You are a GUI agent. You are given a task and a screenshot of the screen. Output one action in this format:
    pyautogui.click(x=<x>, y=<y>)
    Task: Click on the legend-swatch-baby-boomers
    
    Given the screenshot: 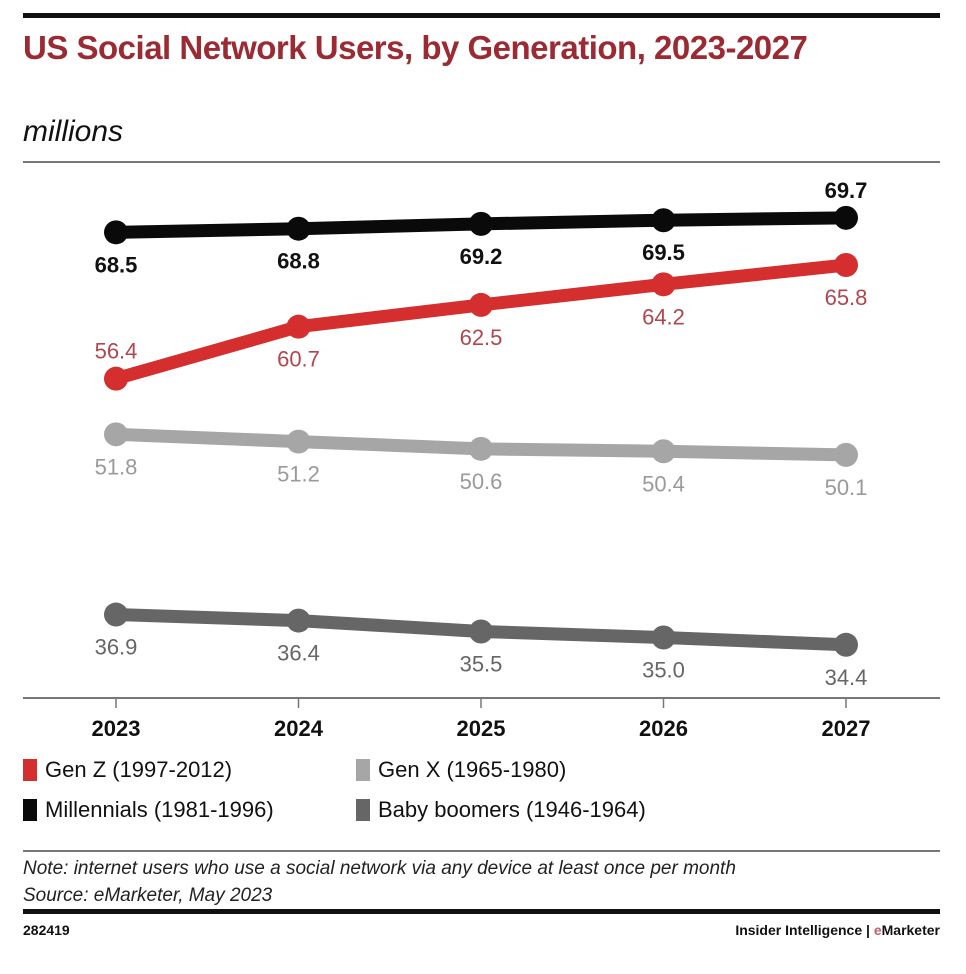 What is the action you would take?
    pyautogui.click(x=363, y=810)
    